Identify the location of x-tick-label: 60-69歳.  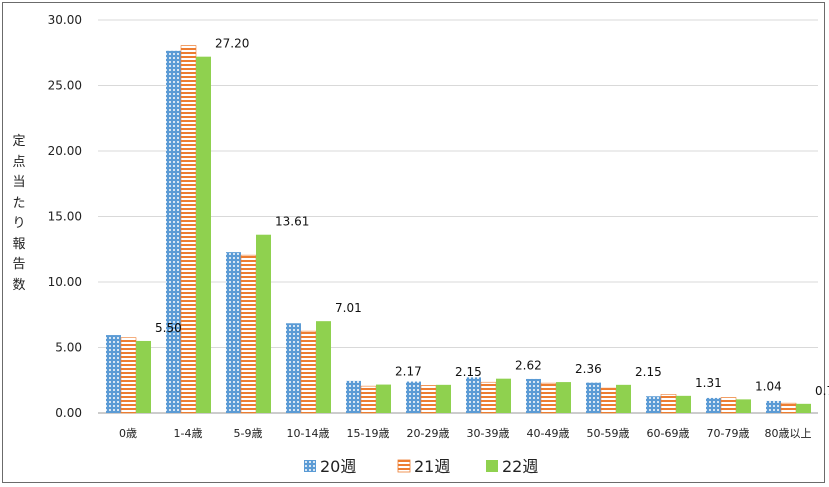
(668, 433).